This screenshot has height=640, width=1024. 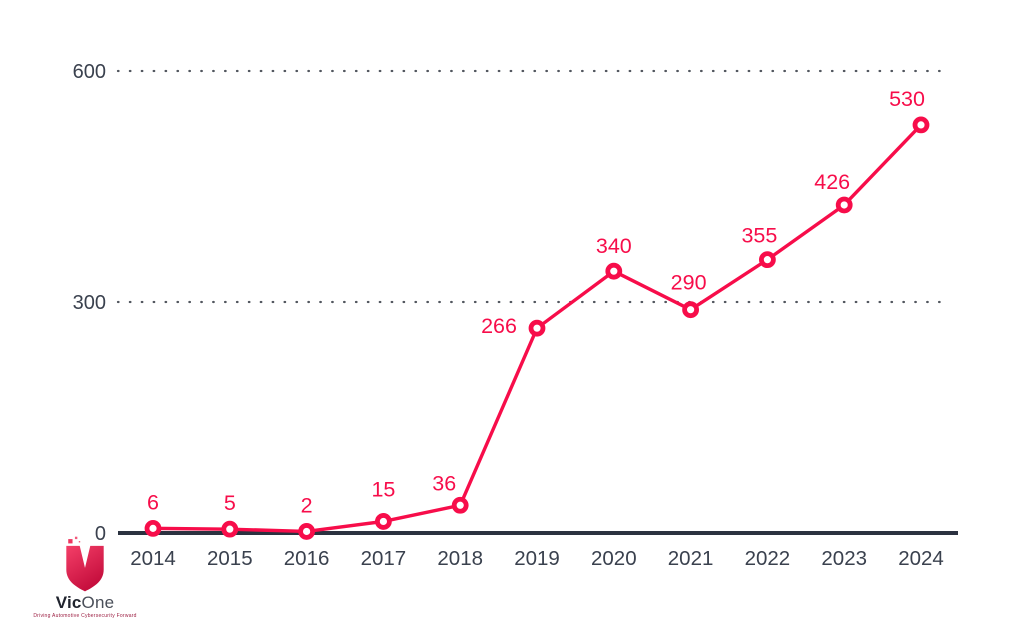 What do you see at coordinates (921, 558) in the screenshot?
I see `x-tick-label-2024: 2024` at bounding box center [921, 558].